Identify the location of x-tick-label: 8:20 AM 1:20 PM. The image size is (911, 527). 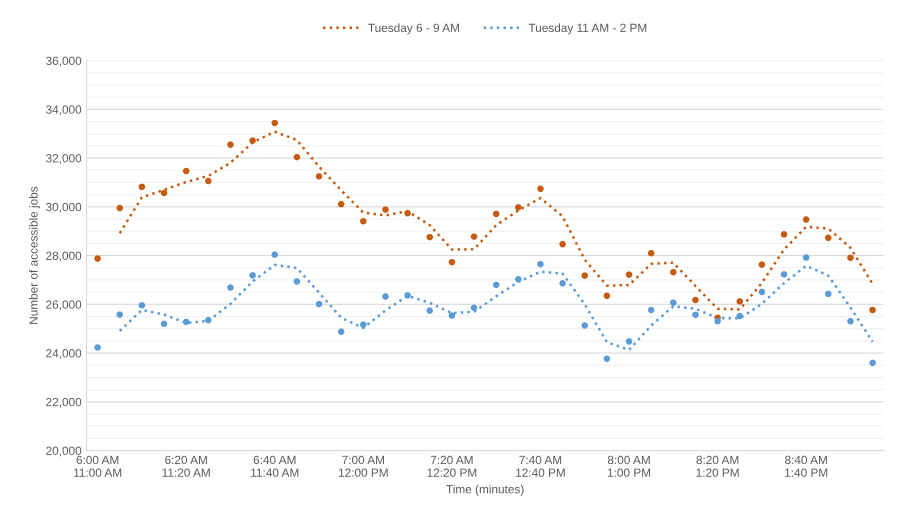
(717, 466).